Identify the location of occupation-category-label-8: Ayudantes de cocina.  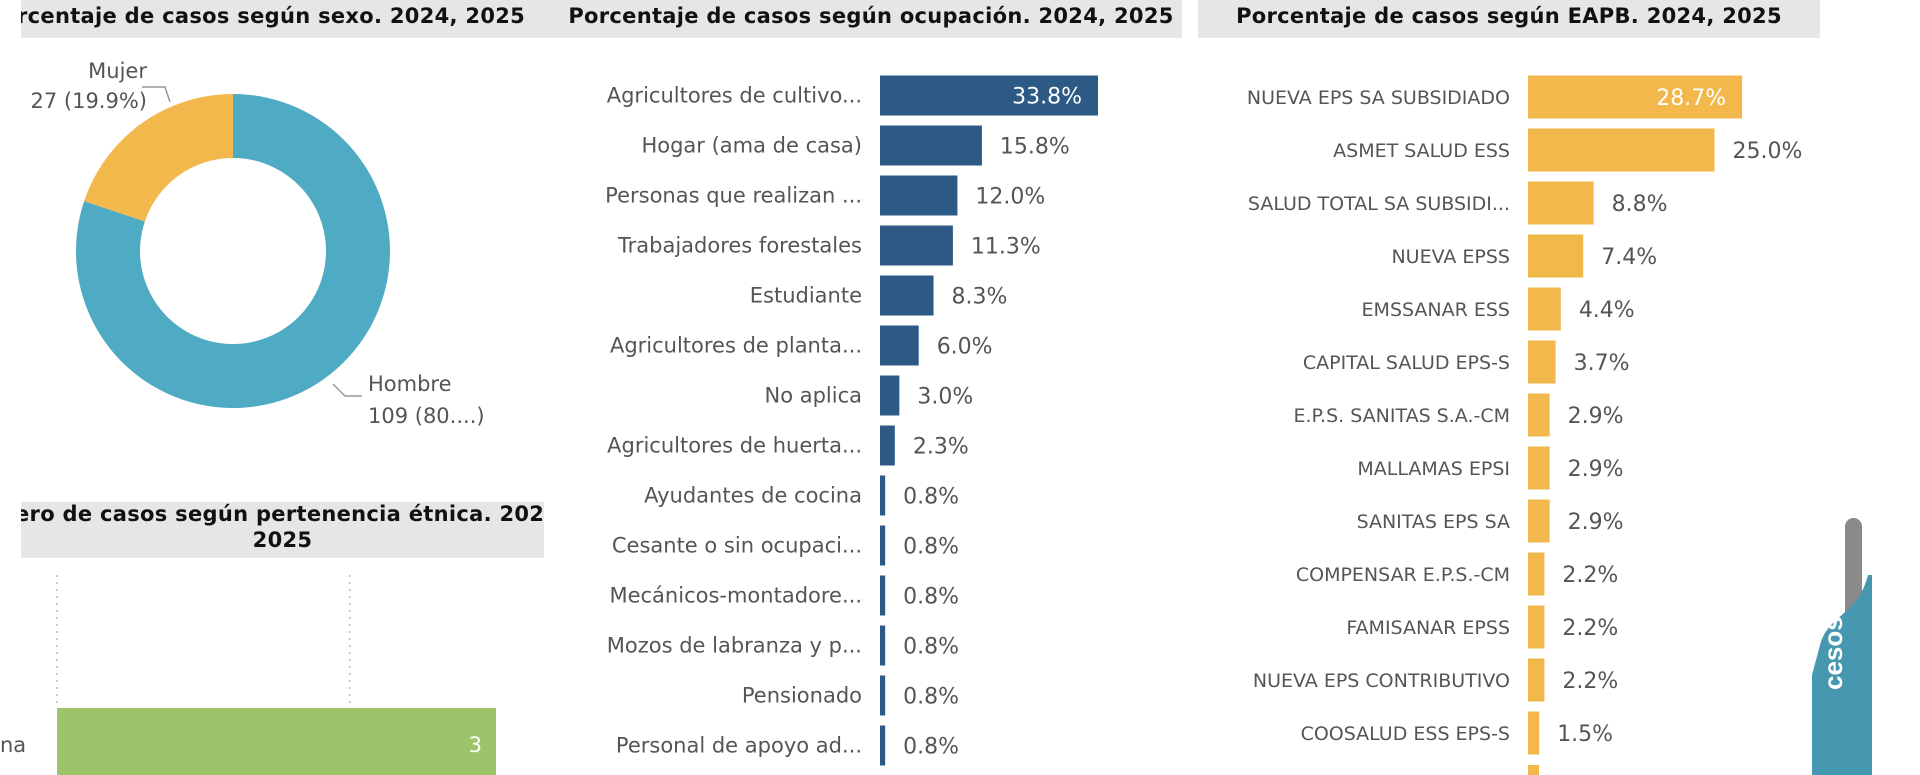
(753, 496).